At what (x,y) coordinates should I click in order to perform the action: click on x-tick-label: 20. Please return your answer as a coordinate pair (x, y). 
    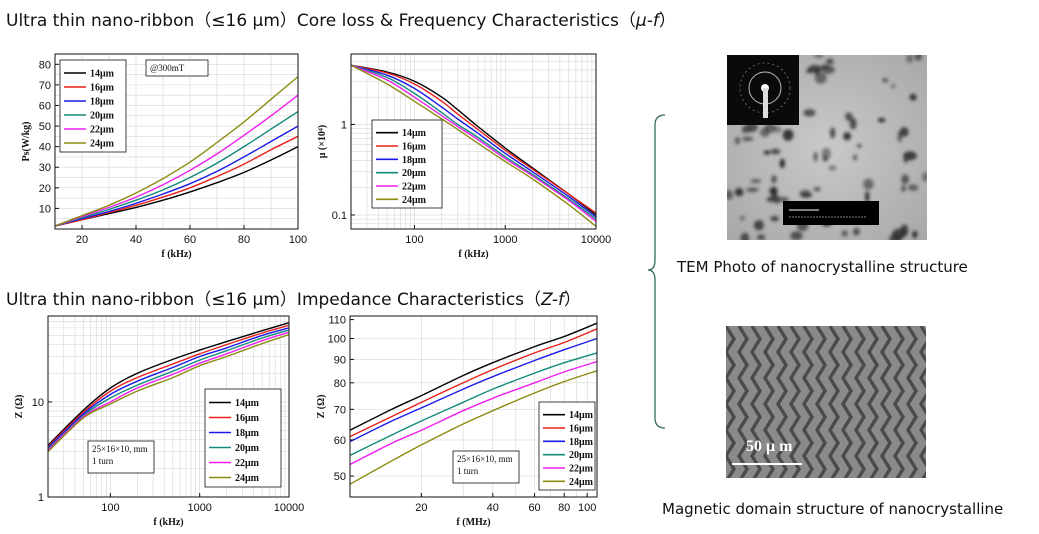
    Looking at the image, I should click on (82, 240).